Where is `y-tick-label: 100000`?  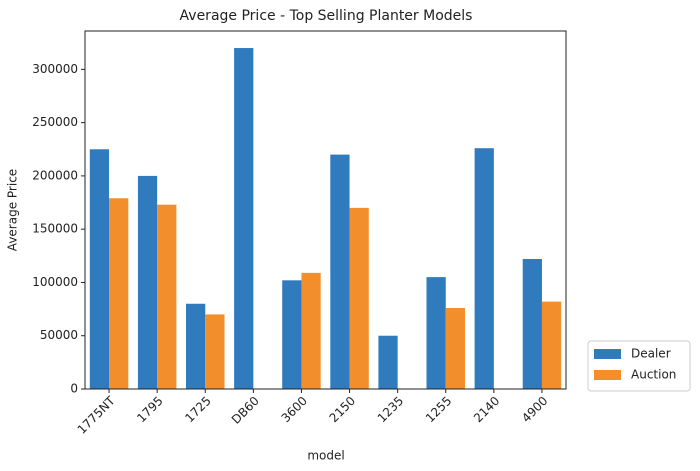 y-tick-label: 100000 is located at coordinates (55, 282).